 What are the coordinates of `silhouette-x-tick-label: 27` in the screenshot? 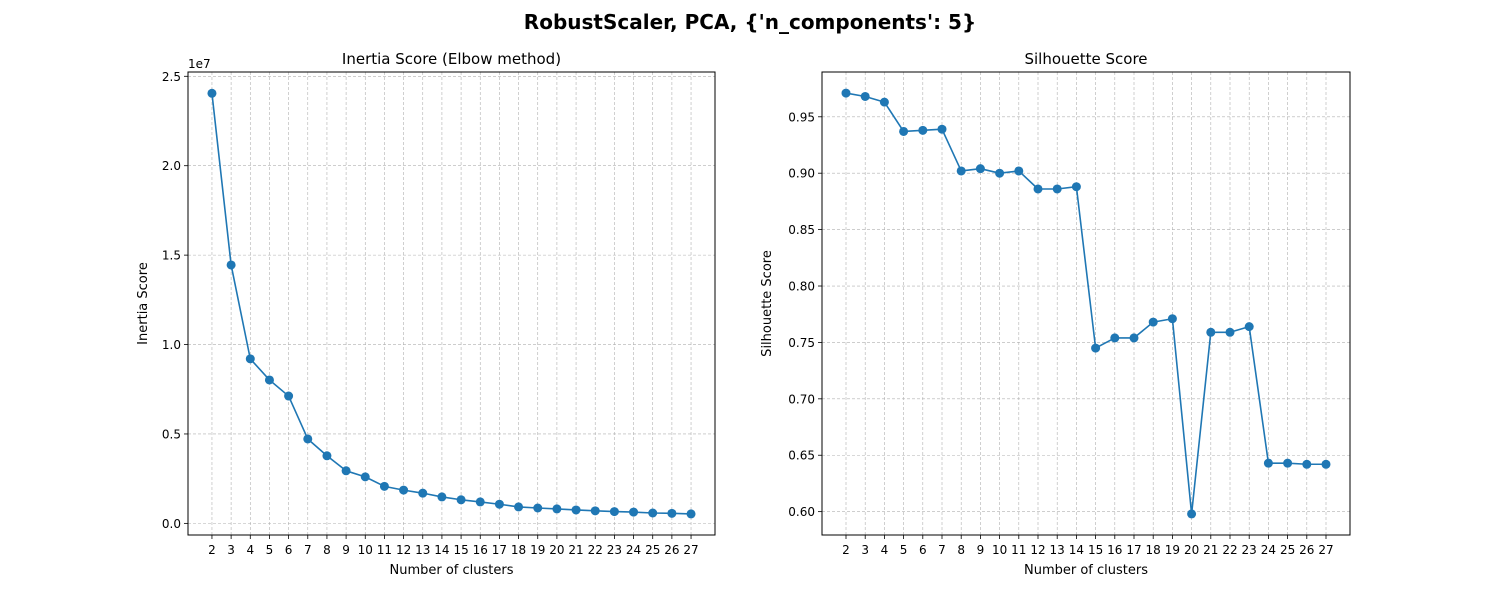 It's located at (1325, 550).